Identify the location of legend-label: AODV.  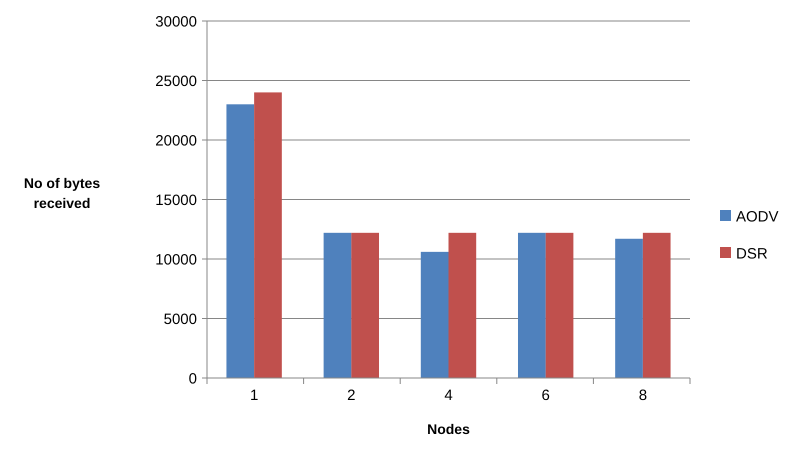
(757, 217).